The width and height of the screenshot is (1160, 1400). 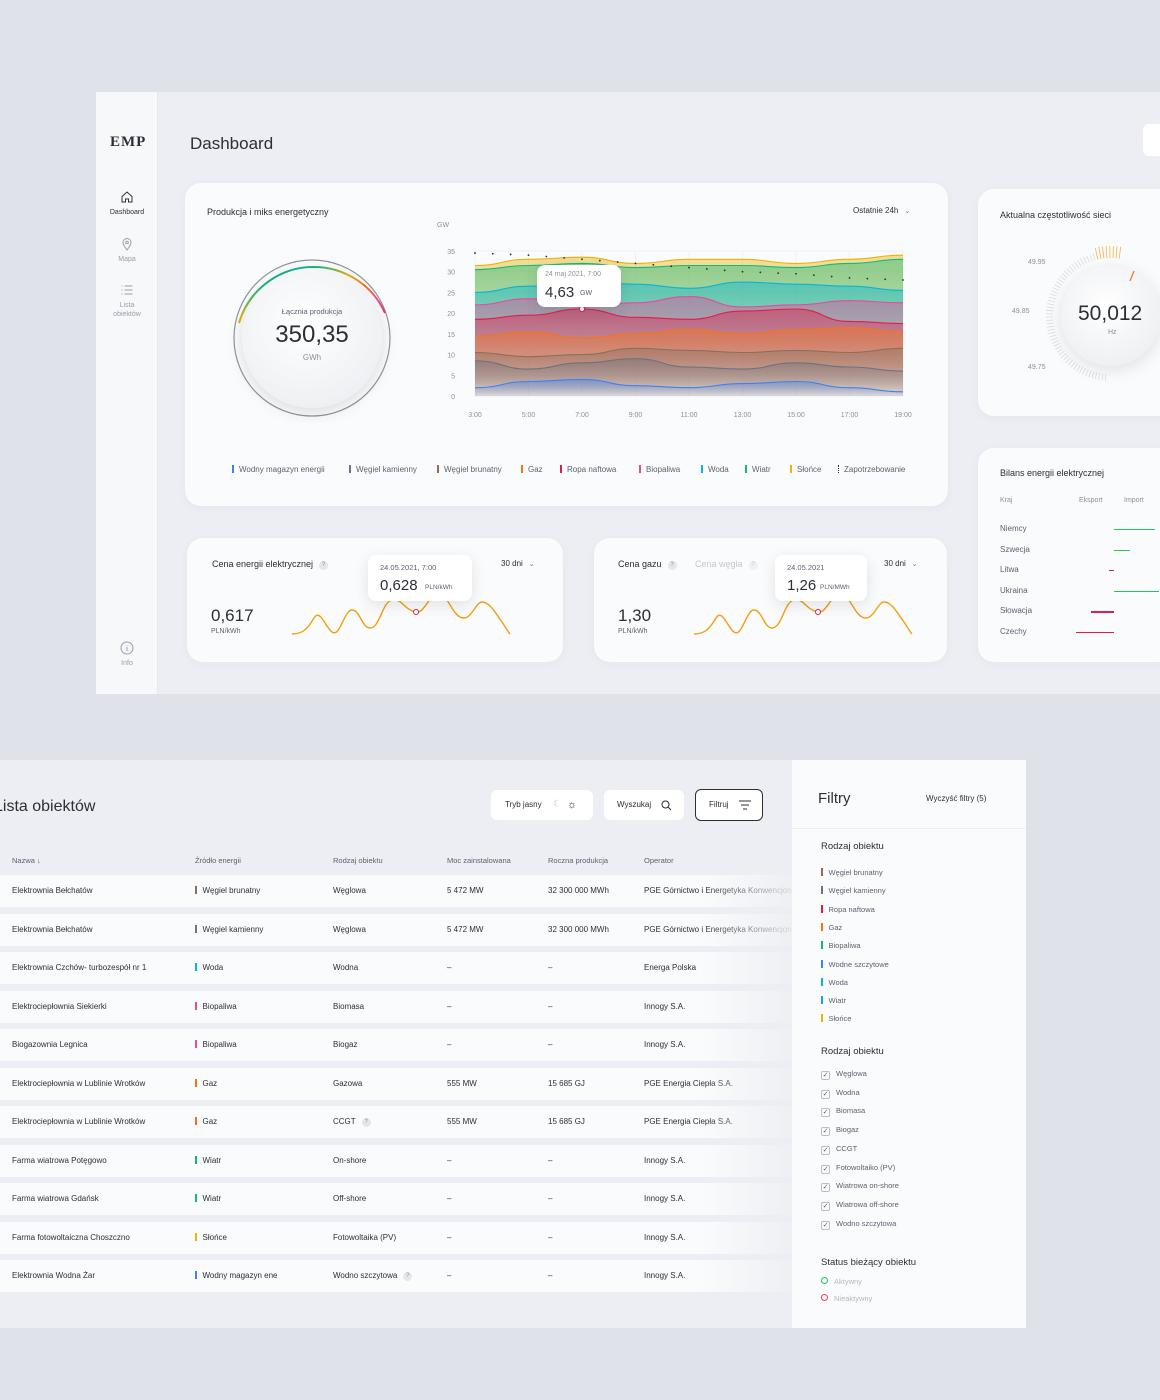 What do you see at coordinates (572, 805) in the screenshot?
I see `sun-icon: ☼` at bounding box center [572, 805].